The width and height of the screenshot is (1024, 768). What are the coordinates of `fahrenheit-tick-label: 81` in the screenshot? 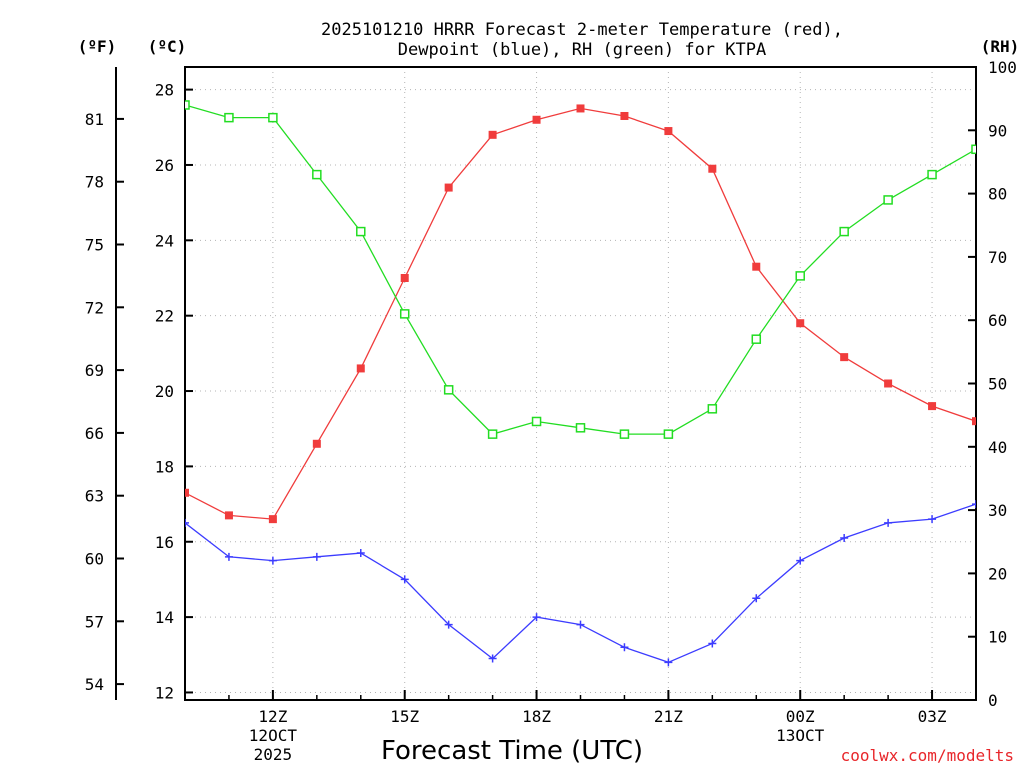 It's located at (94, 119).